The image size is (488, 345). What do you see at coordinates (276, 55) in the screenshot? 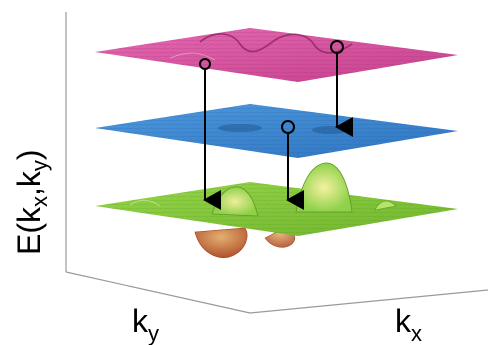
I see `top-surface` at bounding box center [276, 55].